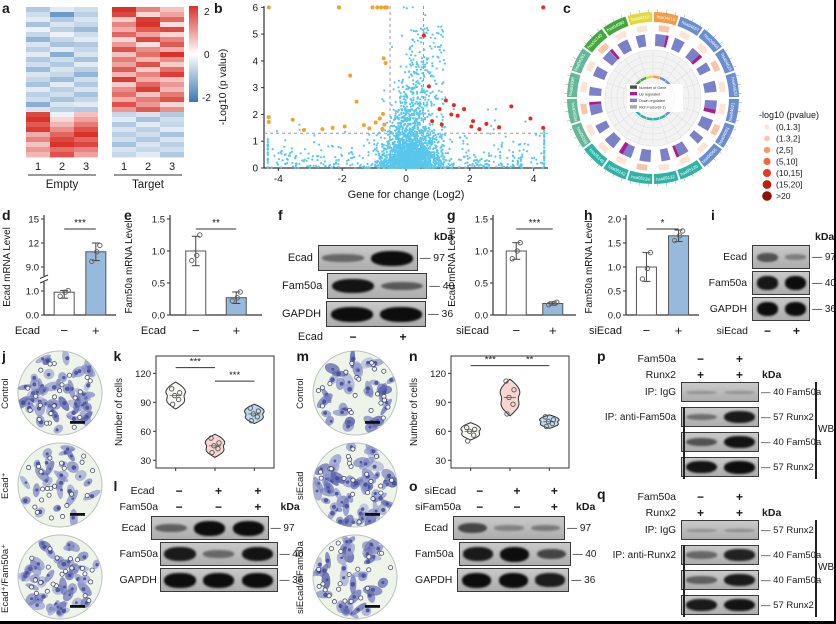  What do you see at coordinates (633, 107) in the screenshot?
I see `center-legend-swatch` at bounding box center [633, 107].